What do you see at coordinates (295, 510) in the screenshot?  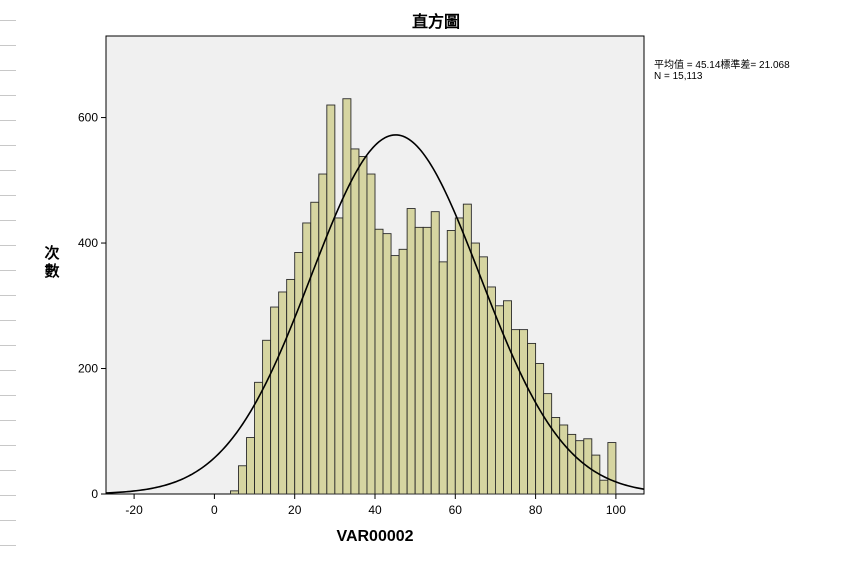 I see `x-tick-label: 20` at bounding box center [295, 510].